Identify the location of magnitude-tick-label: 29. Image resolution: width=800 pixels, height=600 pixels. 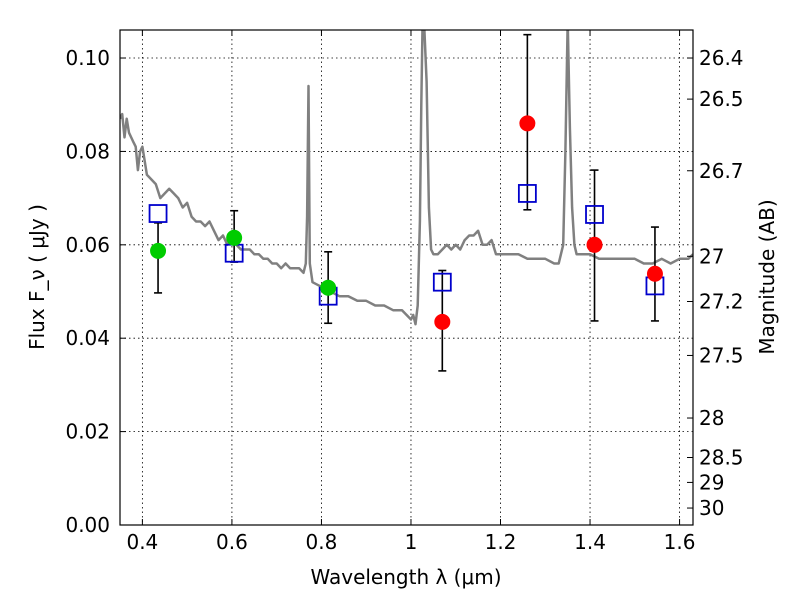
(711, 482).